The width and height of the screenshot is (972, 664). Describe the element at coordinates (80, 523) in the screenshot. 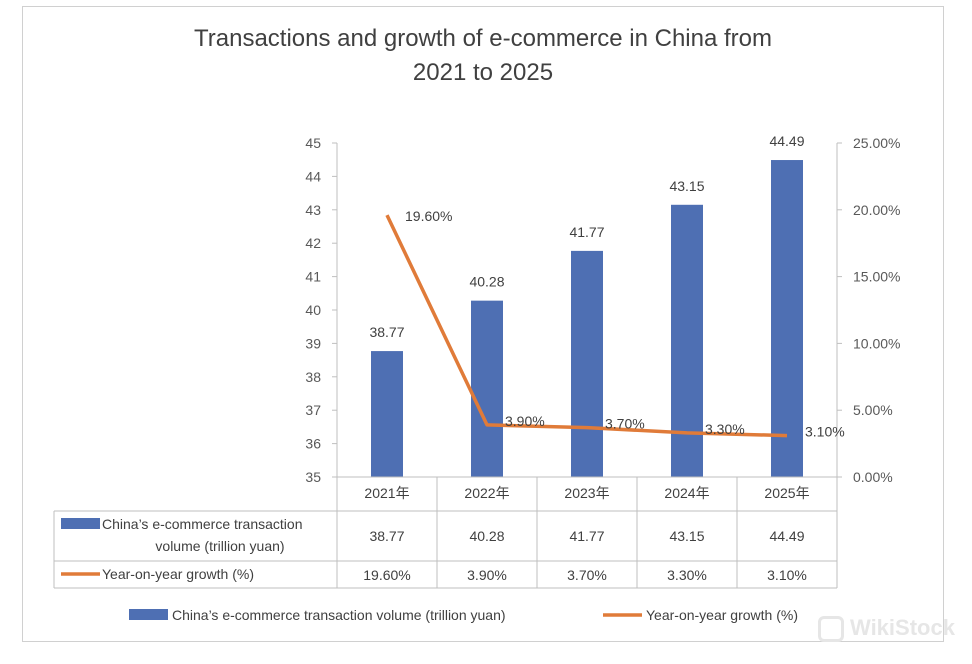

I see `table-legend-key-bars` at that location.